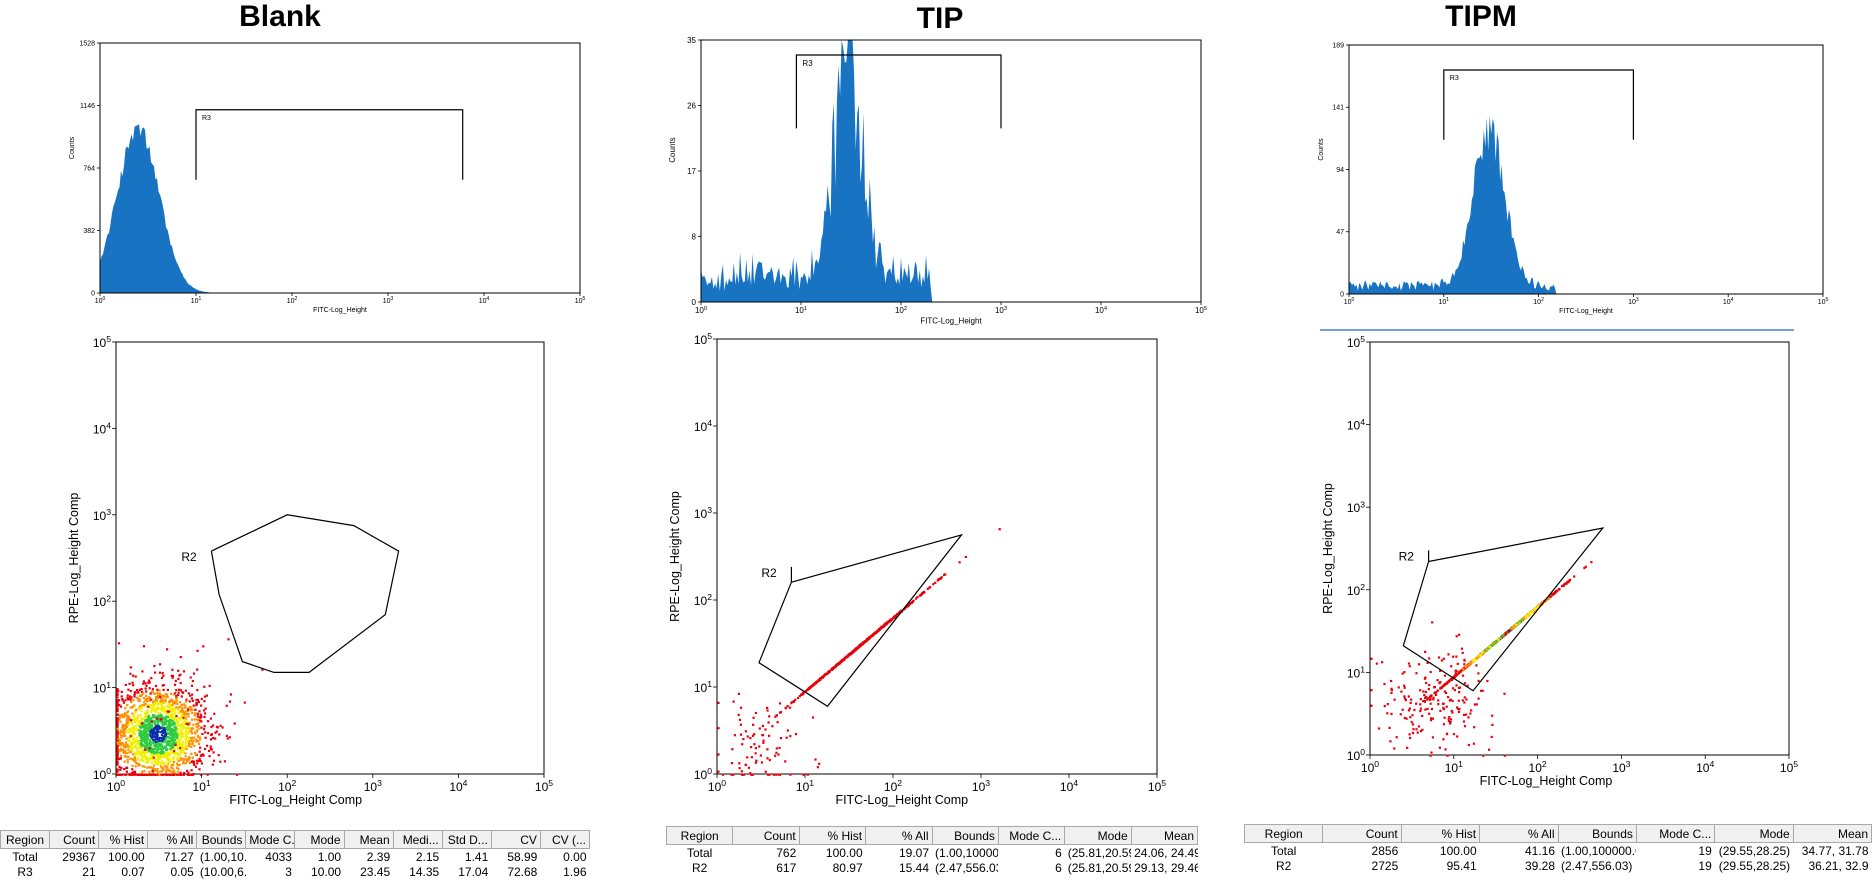 The image size is (1876, 880). Describe the element at coordinates (1166, 852) in the screenshot. I see `table-cell: 24.06, 24.49` at that location.